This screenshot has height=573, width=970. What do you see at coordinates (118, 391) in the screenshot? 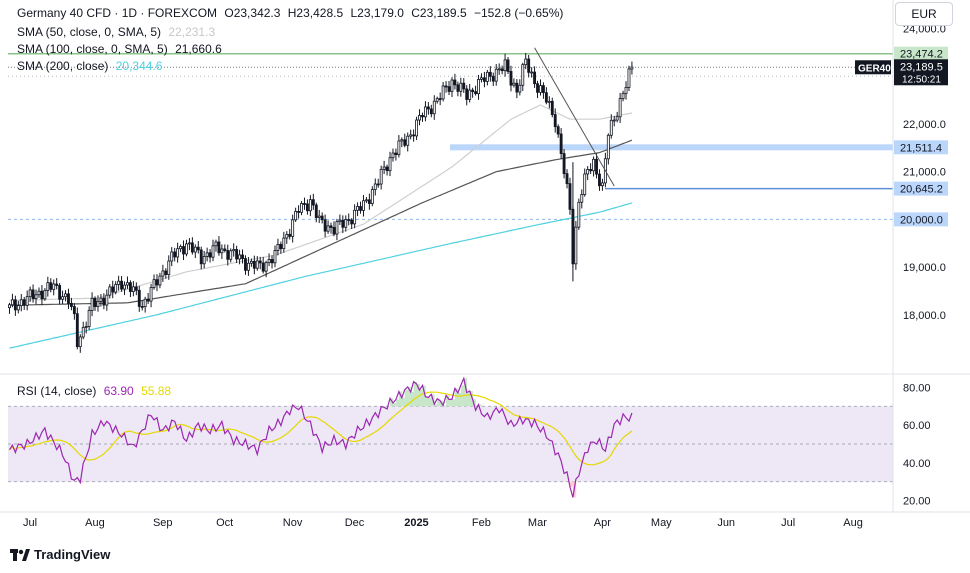
I see `rsi-value: 63.90` at bounding box center [118, 391].